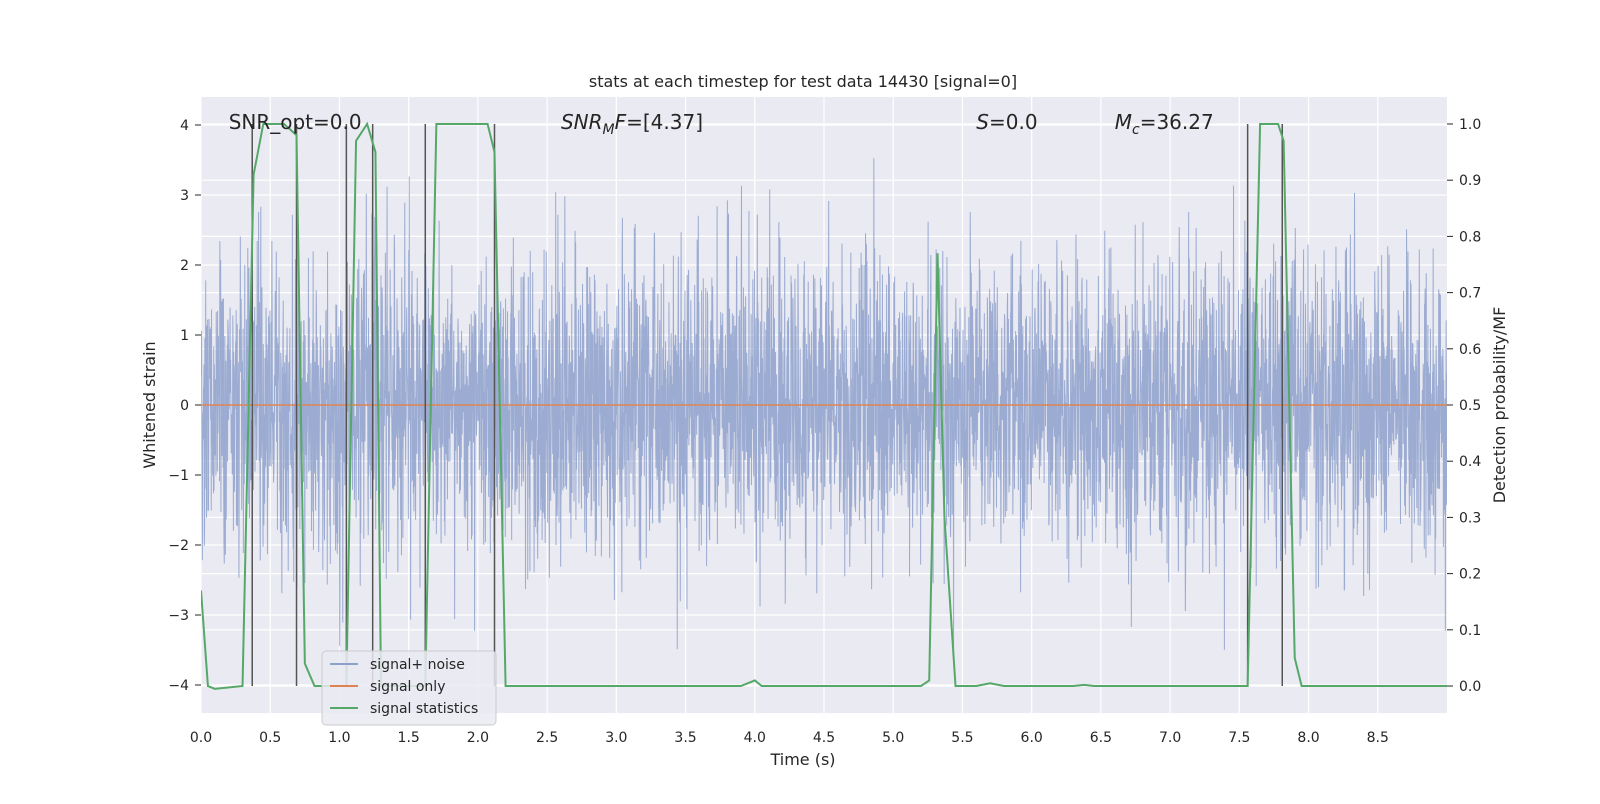 The height and width of the screenshot is (804, 1600). Describe the element at coordinates (1470, 631) in the screenshot. I see `y-tick-label-right: 0.1` at that location.